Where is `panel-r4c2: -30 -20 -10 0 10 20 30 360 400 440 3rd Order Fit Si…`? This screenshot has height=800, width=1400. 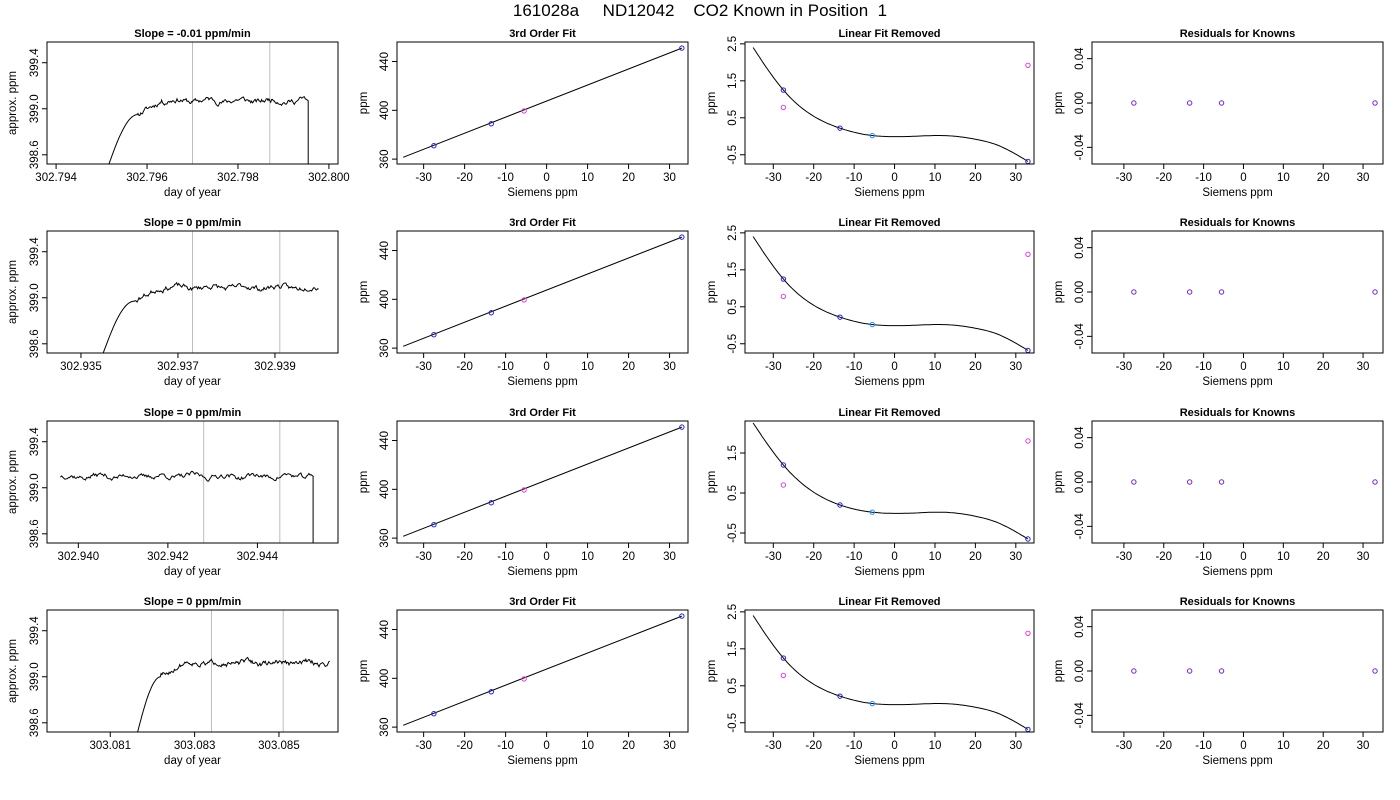 panel-r4c2: -30 -20 -10 0 10 20 30 360 400 440 3rd Order Fit Si… is located at coordinates (523, 681).